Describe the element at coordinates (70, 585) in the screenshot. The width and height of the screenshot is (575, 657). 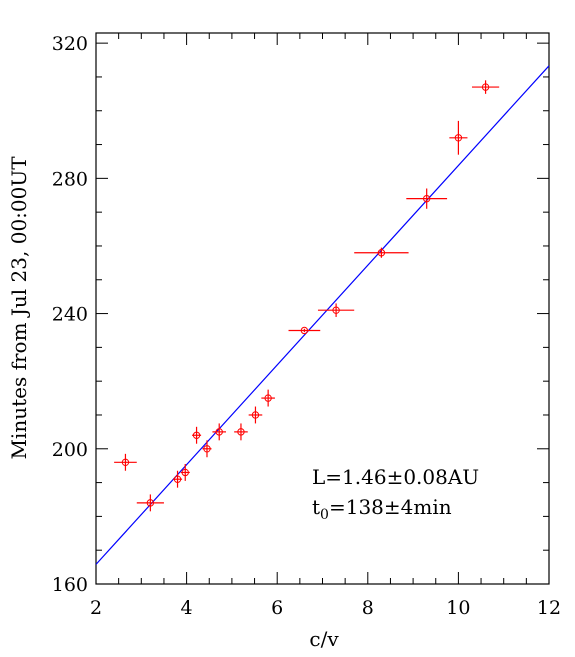
I see `y-tick-label: 160` at that location.